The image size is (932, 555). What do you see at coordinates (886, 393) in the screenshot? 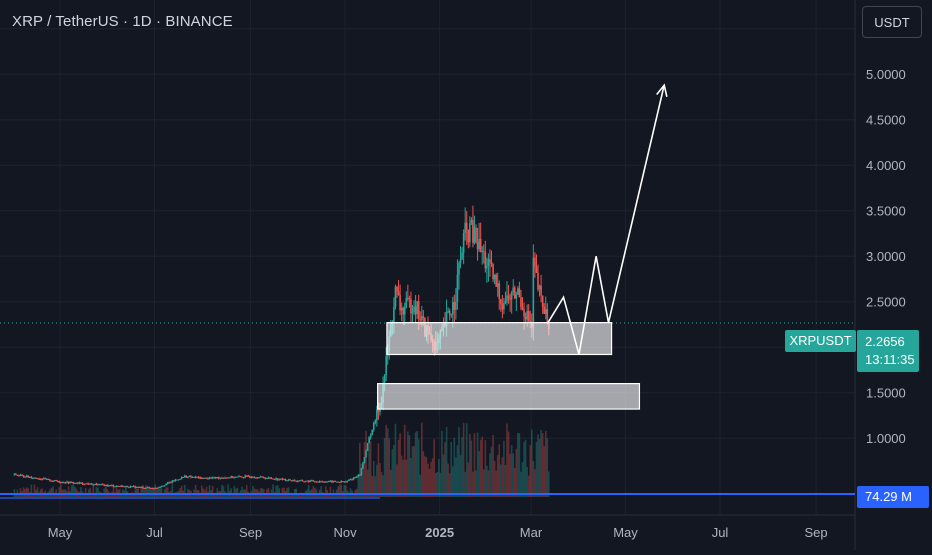
I see `price-tick-label: 1.5000` at bounding box center [886, 393].